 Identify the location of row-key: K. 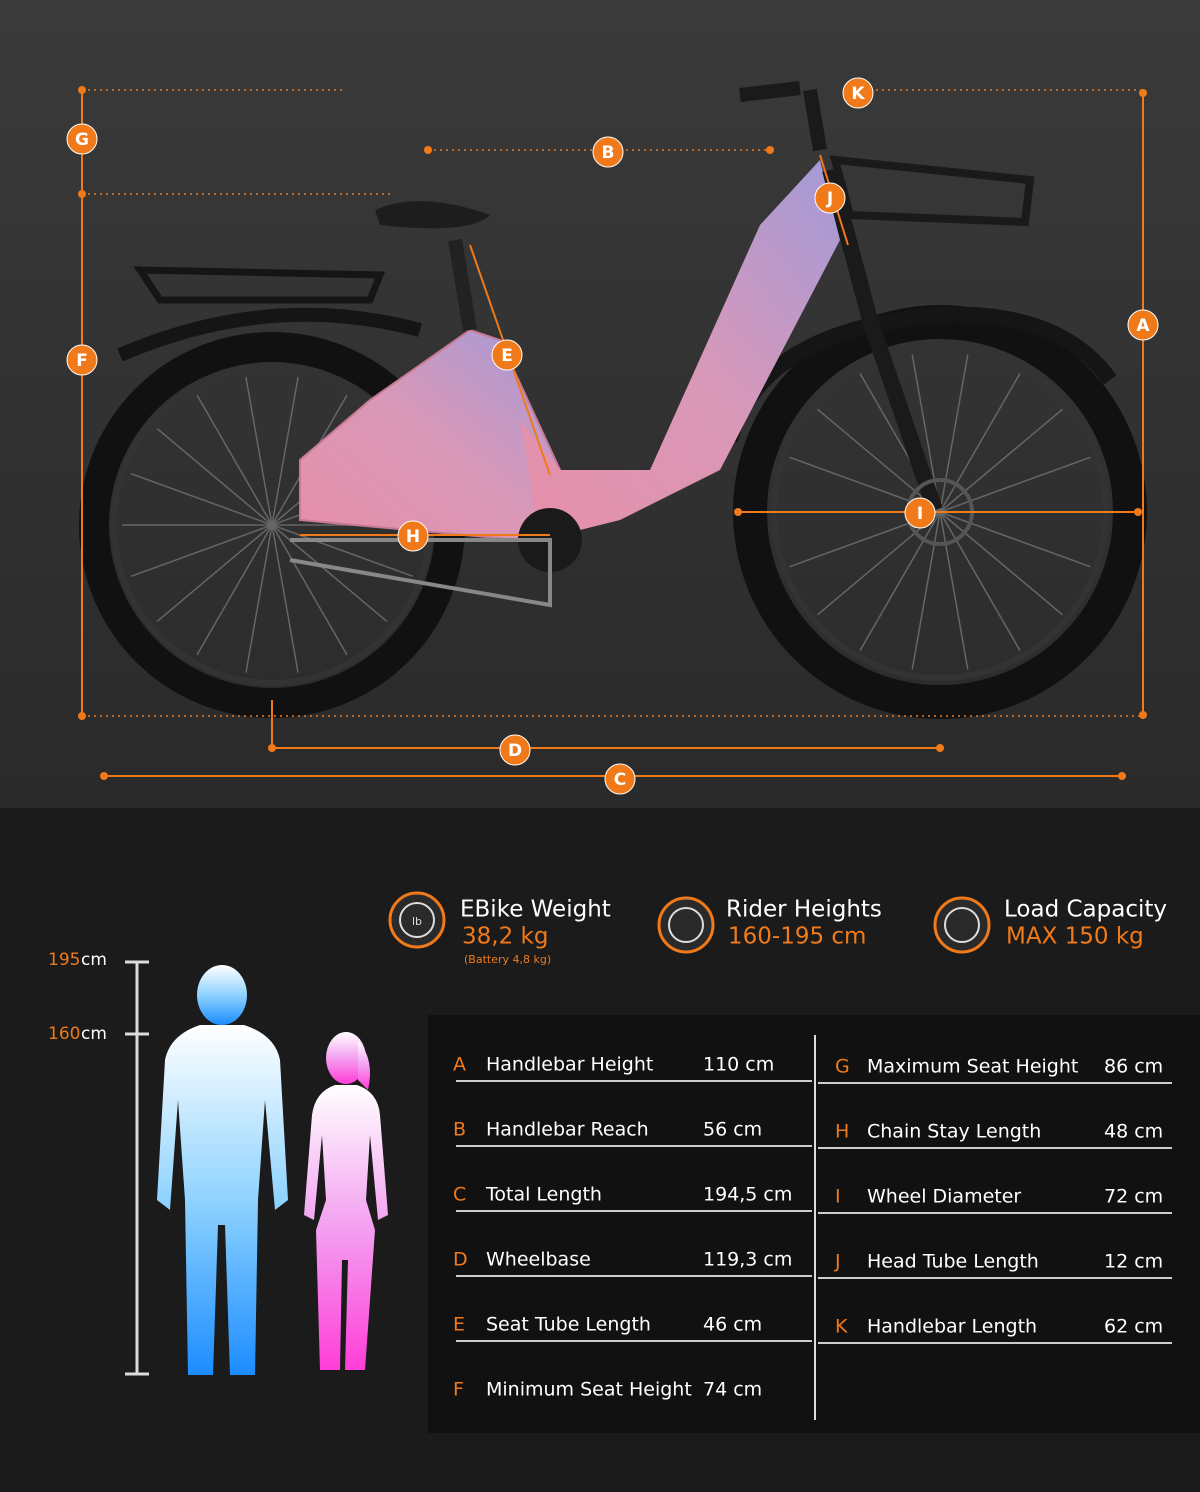
(841, 1327).